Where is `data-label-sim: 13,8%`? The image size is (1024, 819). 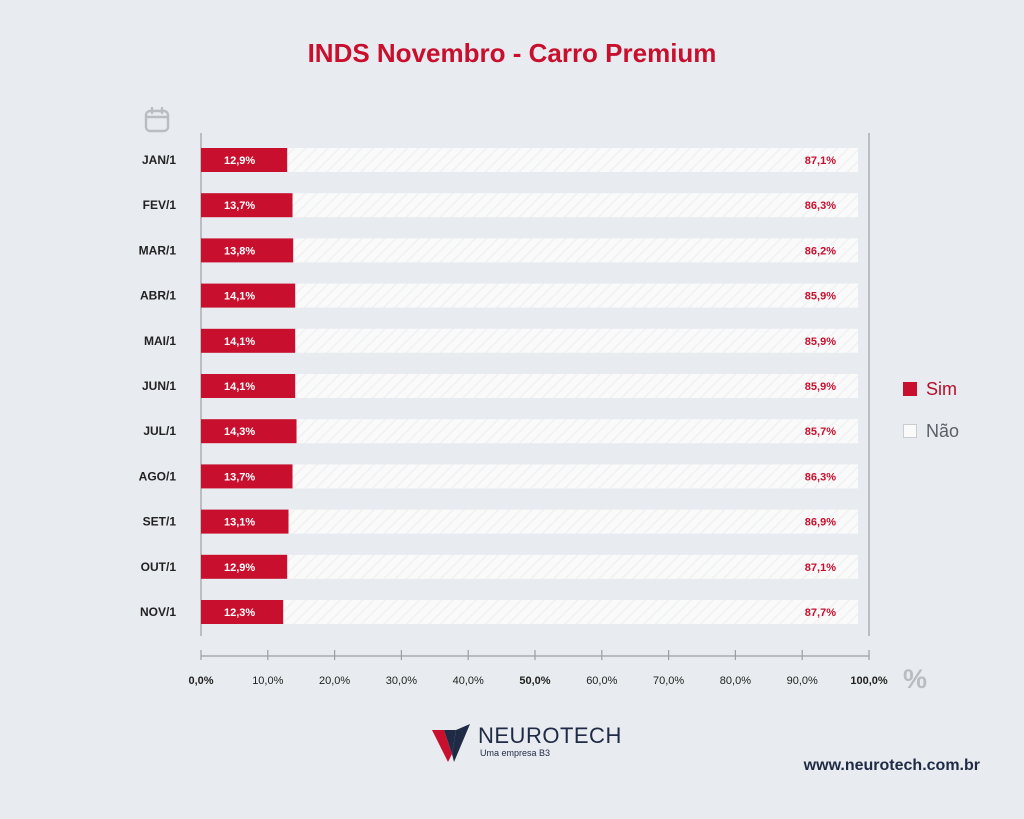
data-label-sim: 13,8% is located at coordinates (239, 251).